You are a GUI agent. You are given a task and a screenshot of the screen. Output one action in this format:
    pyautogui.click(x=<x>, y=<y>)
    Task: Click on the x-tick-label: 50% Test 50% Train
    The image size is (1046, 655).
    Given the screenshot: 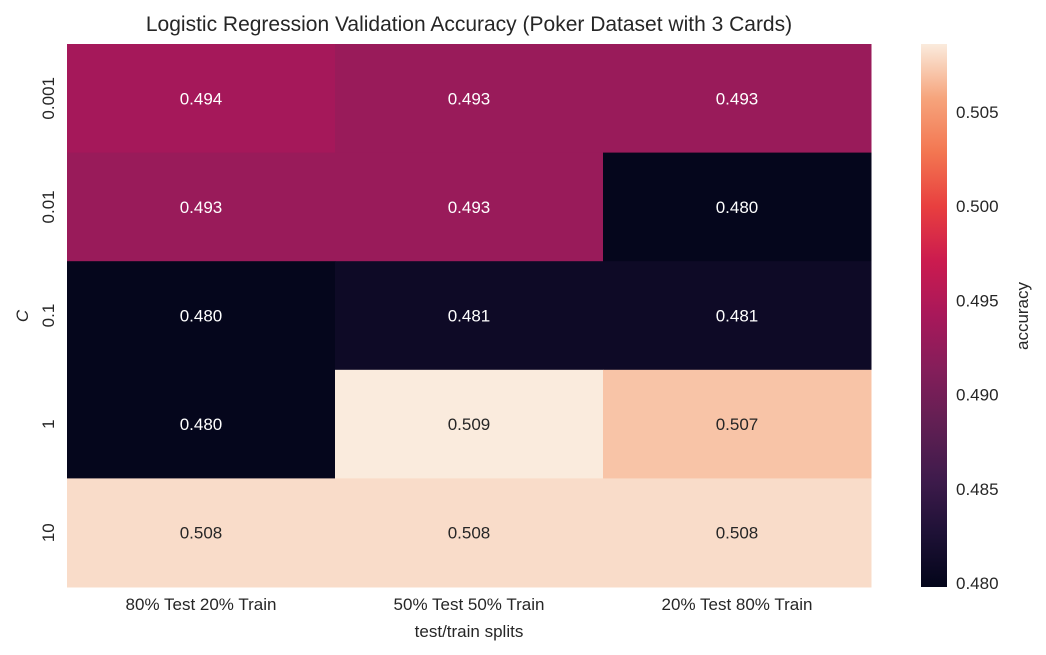 What is the action you would take?
    pyautogui.click(x=469, y=604)
    